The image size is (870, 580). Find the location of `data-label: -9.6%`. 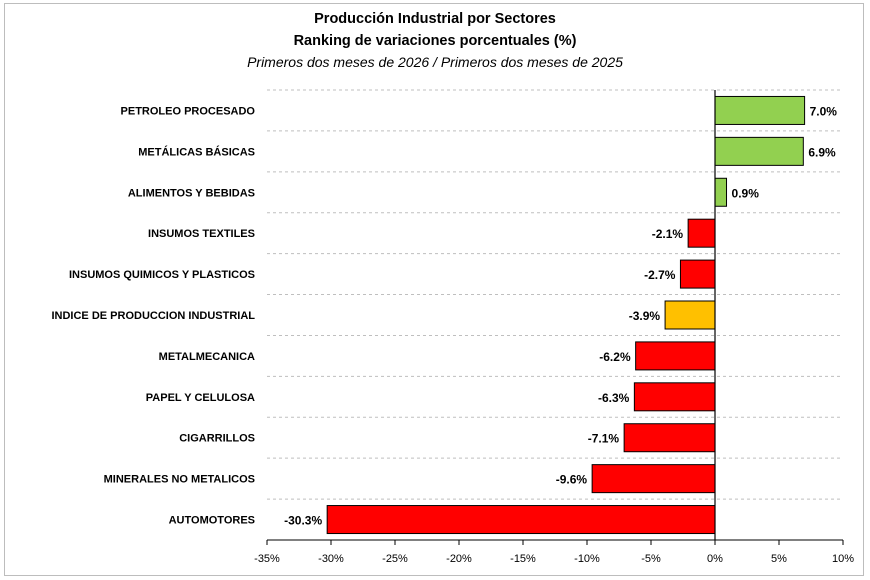

data-label: -9.6% is located at coordinates (572, 480).